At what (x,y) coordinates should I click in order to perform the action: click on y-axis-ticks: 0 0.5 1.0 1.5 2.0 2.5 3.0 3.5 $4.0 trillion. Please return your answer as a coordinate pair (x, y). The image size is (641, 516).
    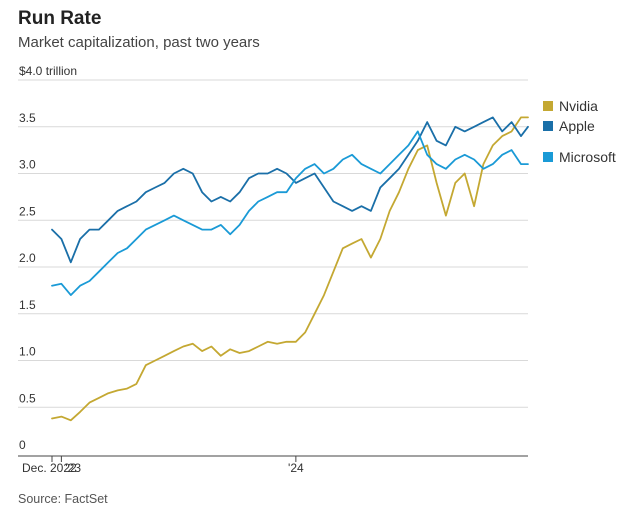
    Looking at the image, I should click on (48, 258).